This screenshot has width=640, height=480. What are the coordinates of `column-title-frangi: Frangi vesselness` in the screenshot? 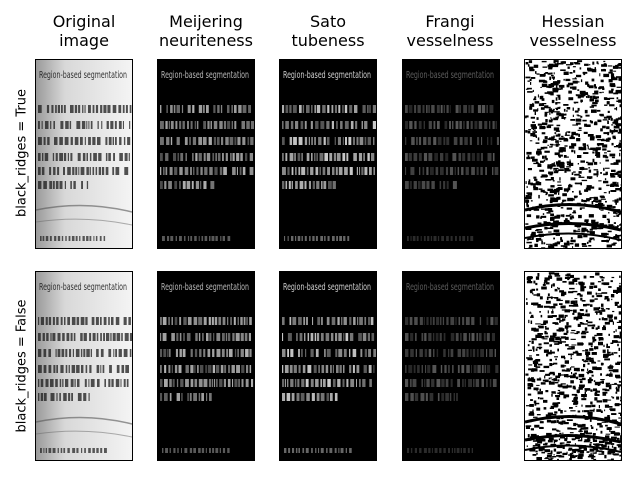 It's located at (450, 31).